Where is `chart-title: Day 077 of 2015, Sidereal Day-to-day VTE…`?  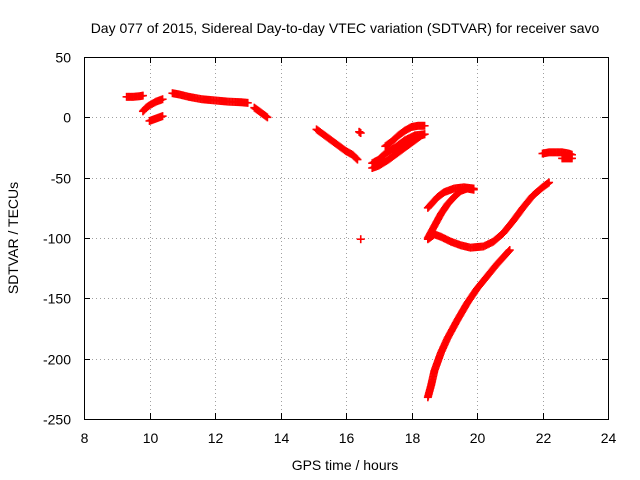
chart-title: Day 077 of 2015, Sidereal Day-to-day VTE… is located at coordinates (345, 28).